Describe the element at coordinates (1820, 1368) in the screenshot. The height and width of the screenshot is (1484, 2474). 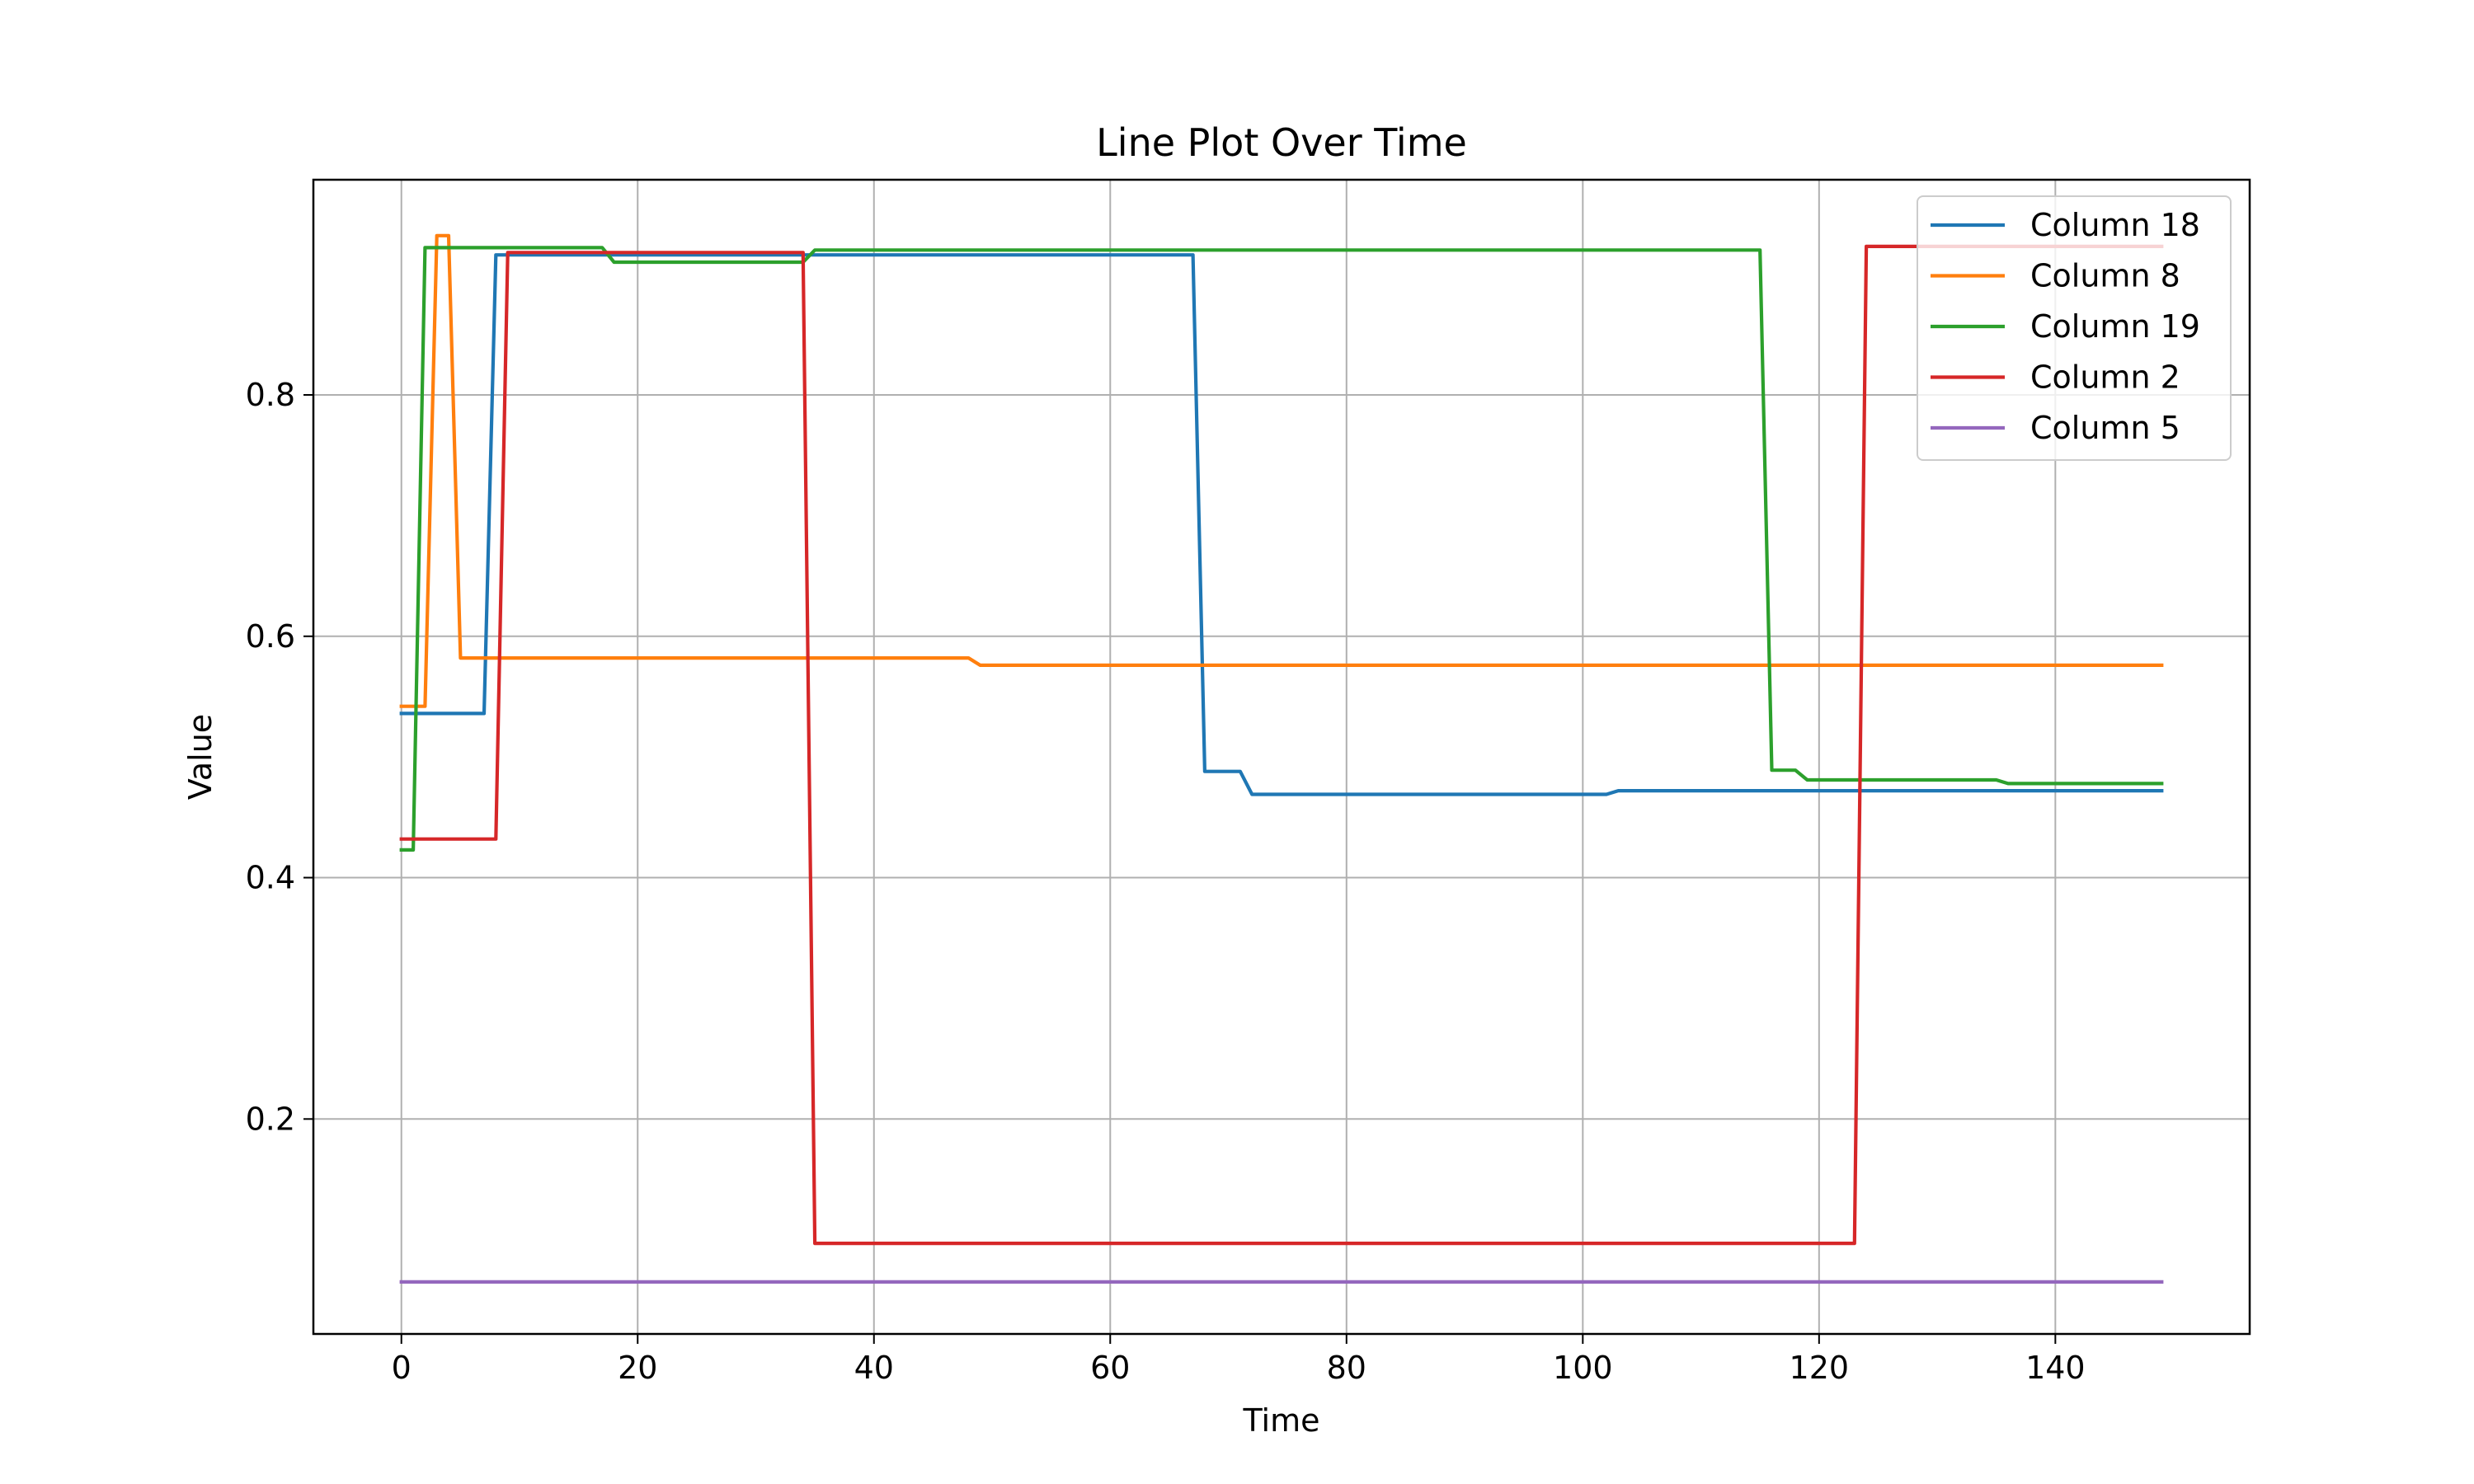
I see `x-tick-label: 120` at that location.